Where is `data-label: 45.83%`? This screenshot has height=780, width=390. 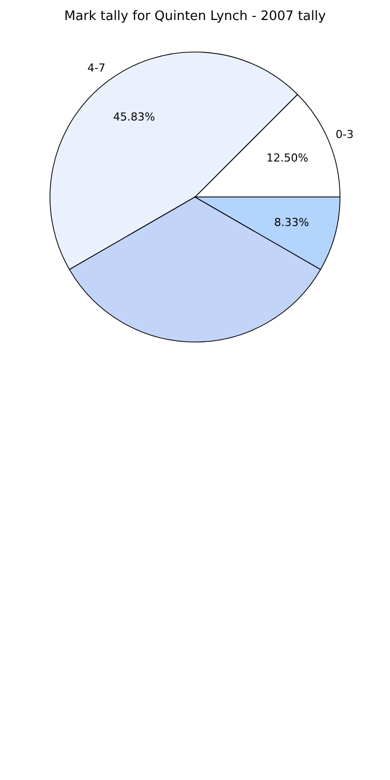
data-label: 45.83% is located at coordinates (134, 117).